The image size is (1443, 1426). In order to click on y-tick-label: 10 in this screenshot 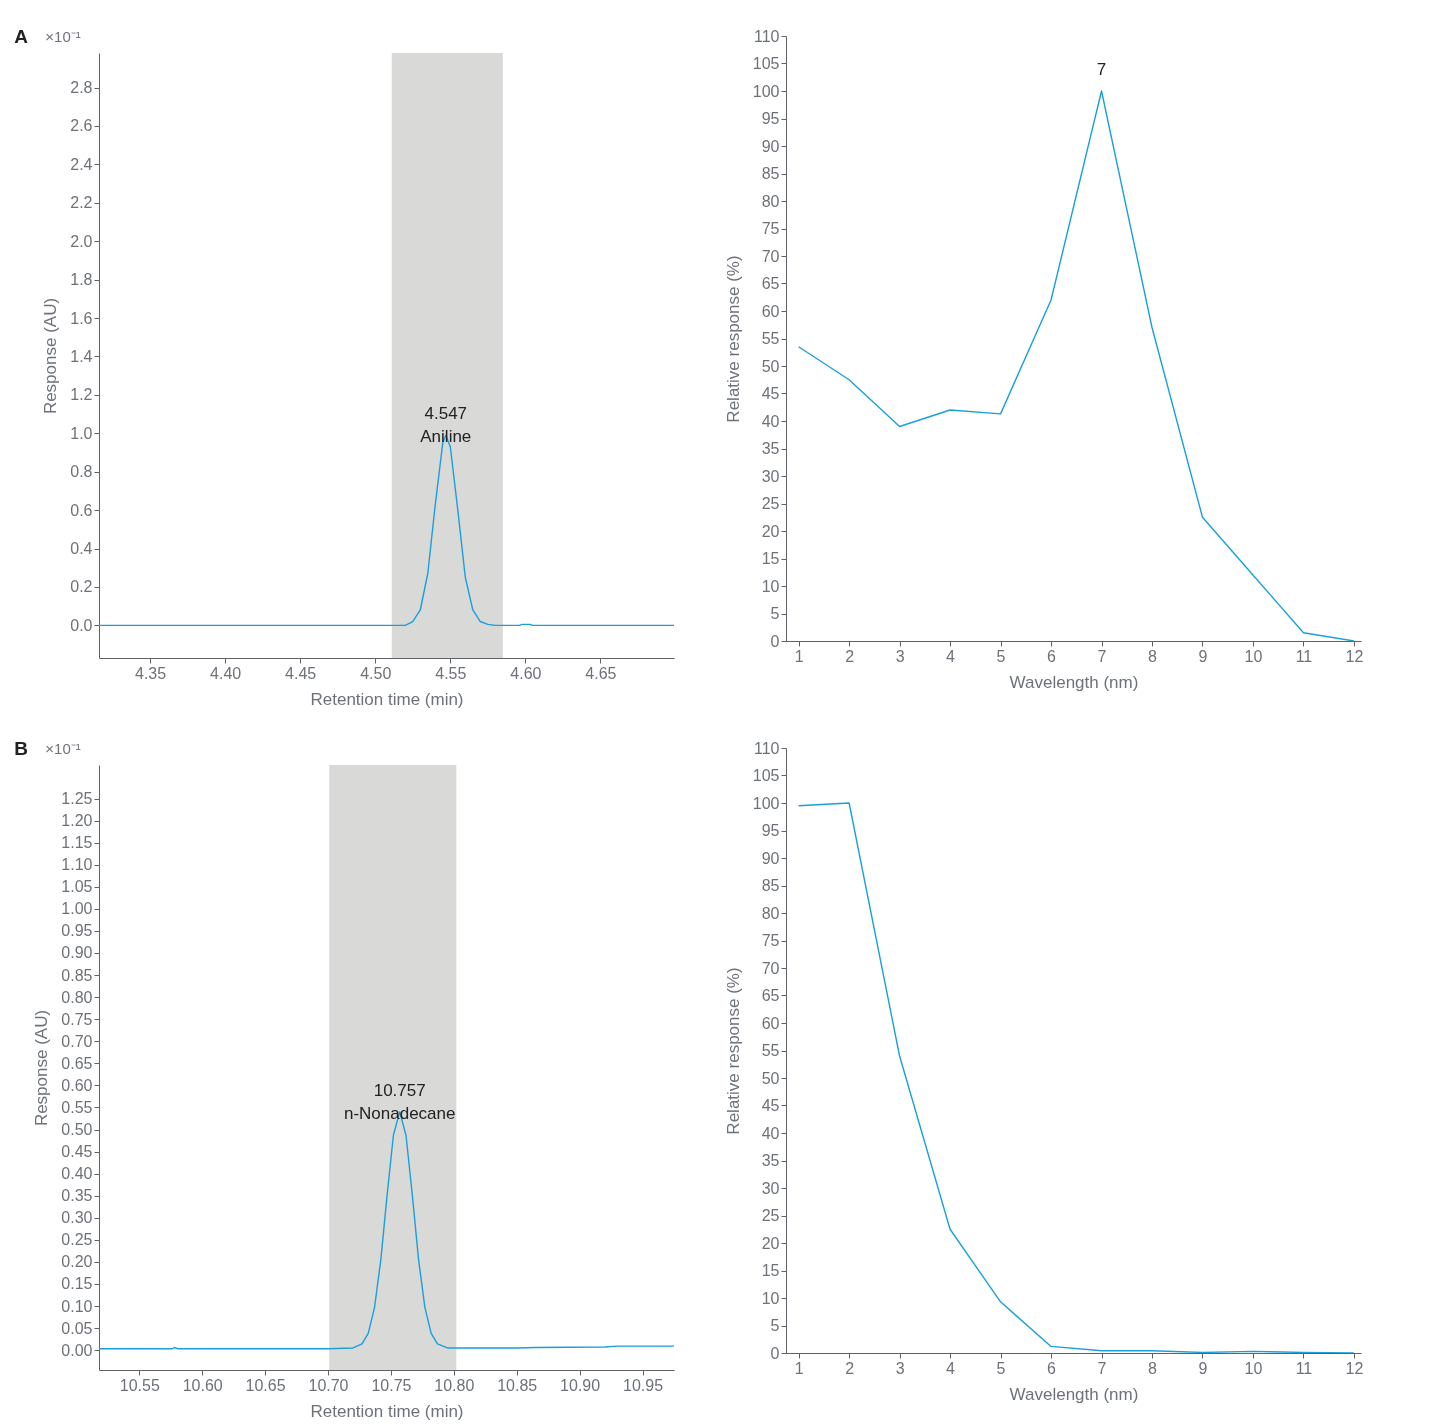, I will do `click(770, 586)`.